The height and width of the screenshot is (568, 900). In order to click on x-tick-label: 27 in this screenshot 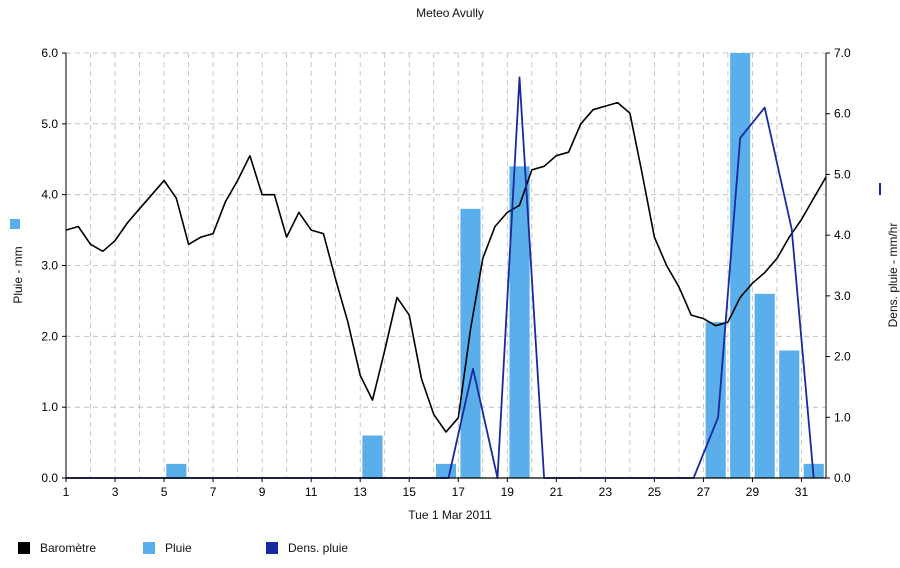, I will do `click(704, 492)`.